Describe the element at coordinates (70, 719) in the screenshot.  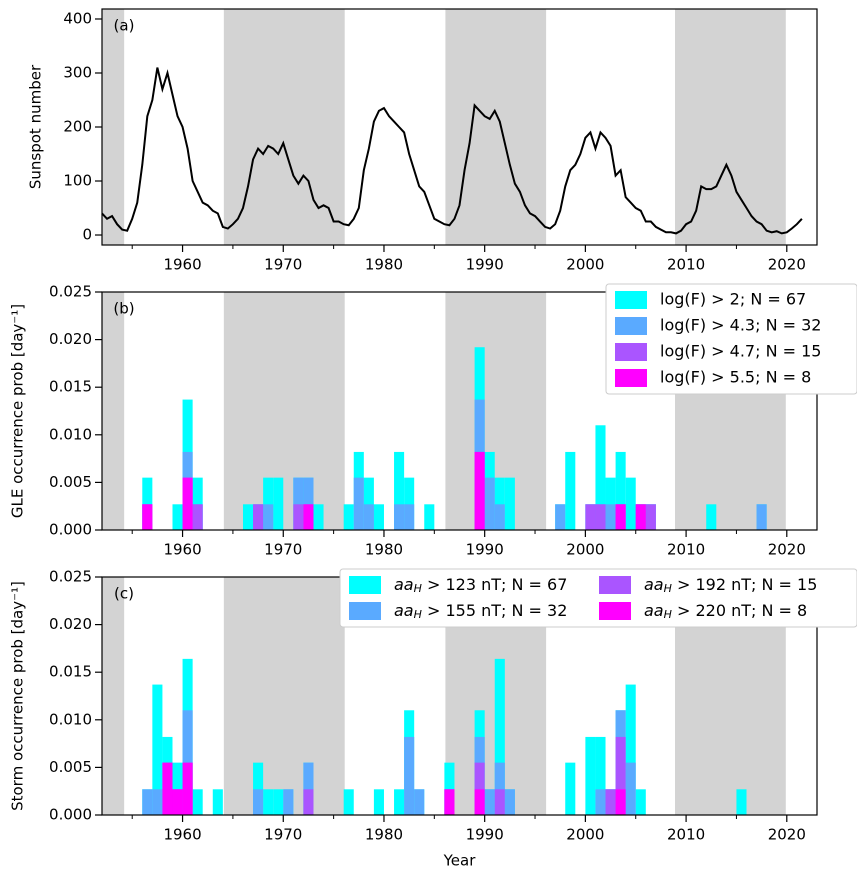
I see `y-tick-label: 0.010` at that location.